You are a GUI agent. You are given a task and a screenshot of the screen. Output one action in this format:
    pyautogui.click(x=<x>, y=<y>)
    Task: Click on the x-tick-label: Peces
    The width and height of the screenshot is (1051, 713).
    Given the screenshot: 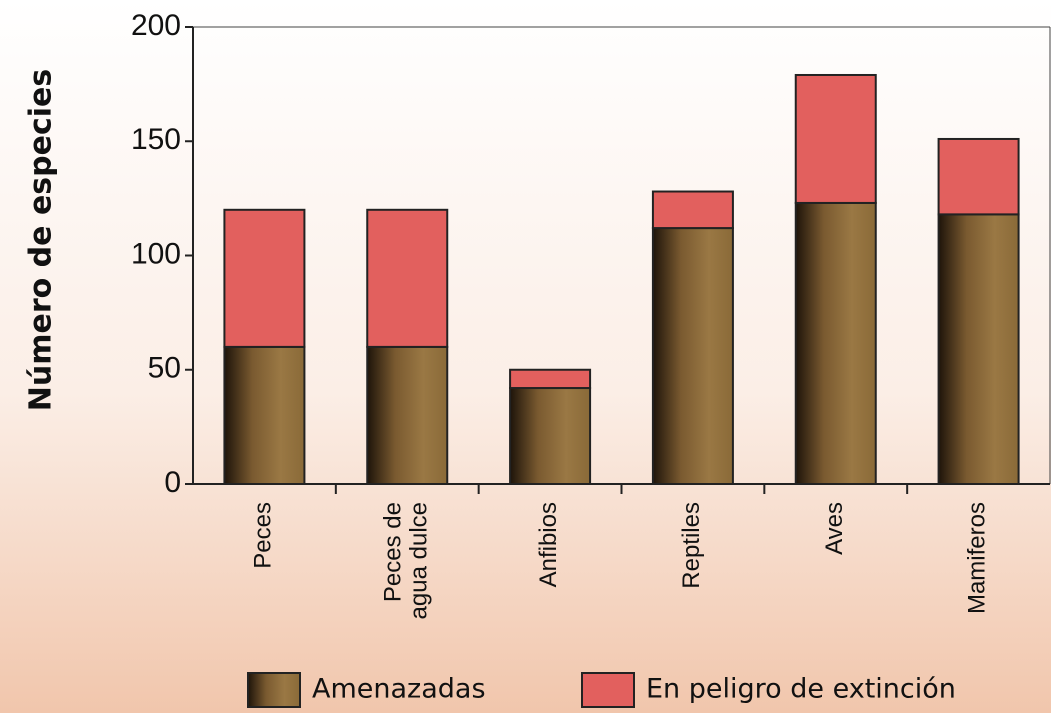 What is the action you would take?
    pyautogui.click(x=263, y=535)
    